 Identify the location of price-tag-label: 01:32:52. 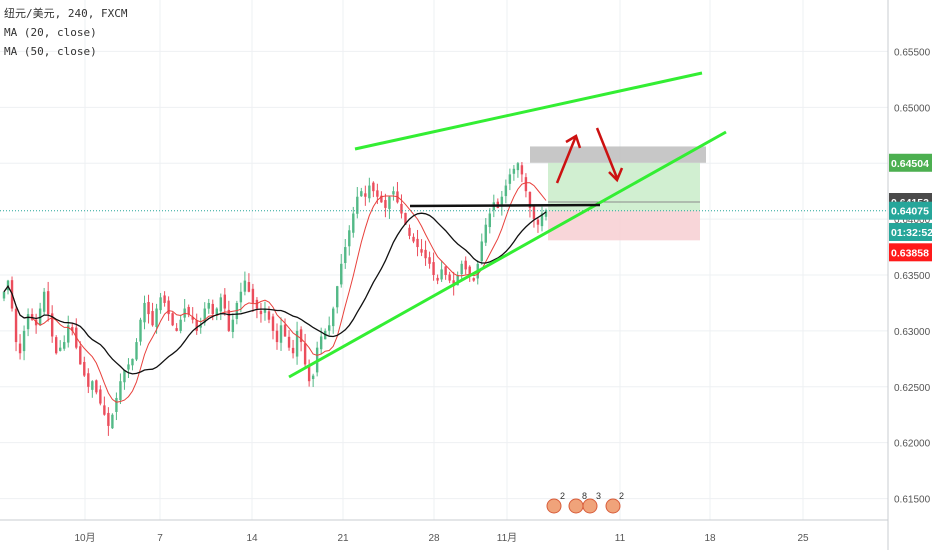
(911, 233).